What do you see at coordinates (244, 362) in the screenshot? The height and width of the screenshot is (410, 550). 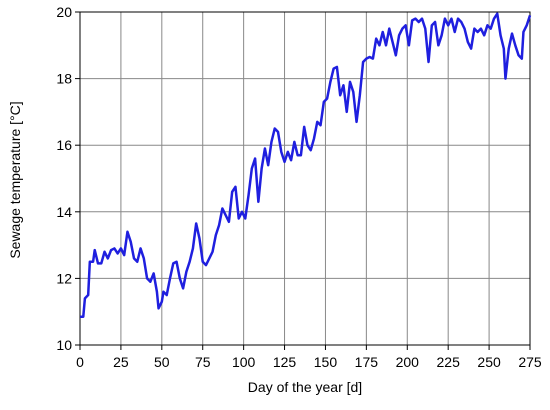 I see `x-tick-label: 100` at bounding box center [244, 362].